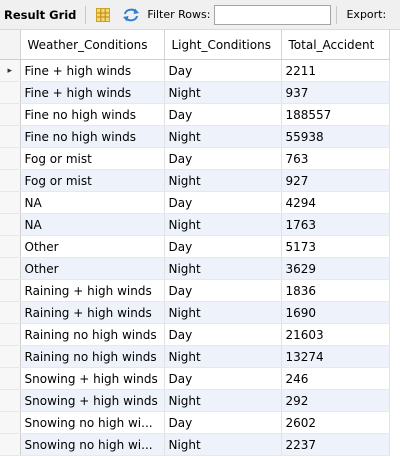  I want to click on table-row: Snowing + high winds Night 292, so click(195, 400).